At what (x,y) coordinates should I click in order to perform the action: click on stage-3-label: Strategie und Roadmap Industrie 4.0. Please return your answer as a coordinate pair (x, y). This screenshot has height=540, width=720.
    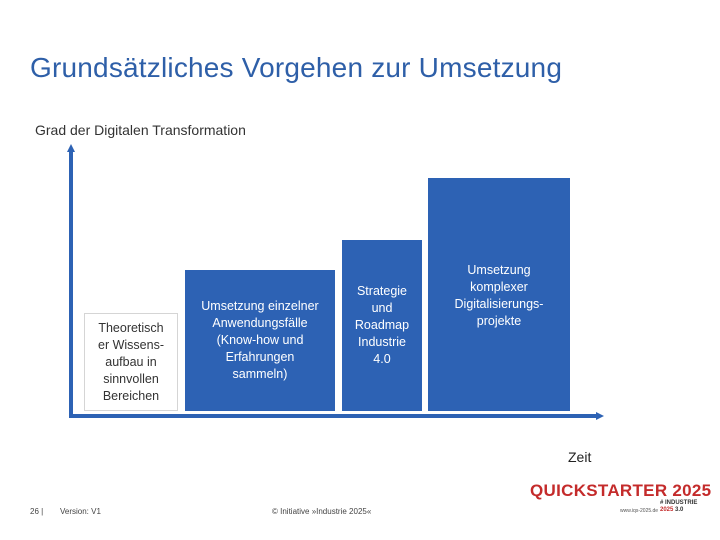
    Looking at the image, I should click on (382, 325).